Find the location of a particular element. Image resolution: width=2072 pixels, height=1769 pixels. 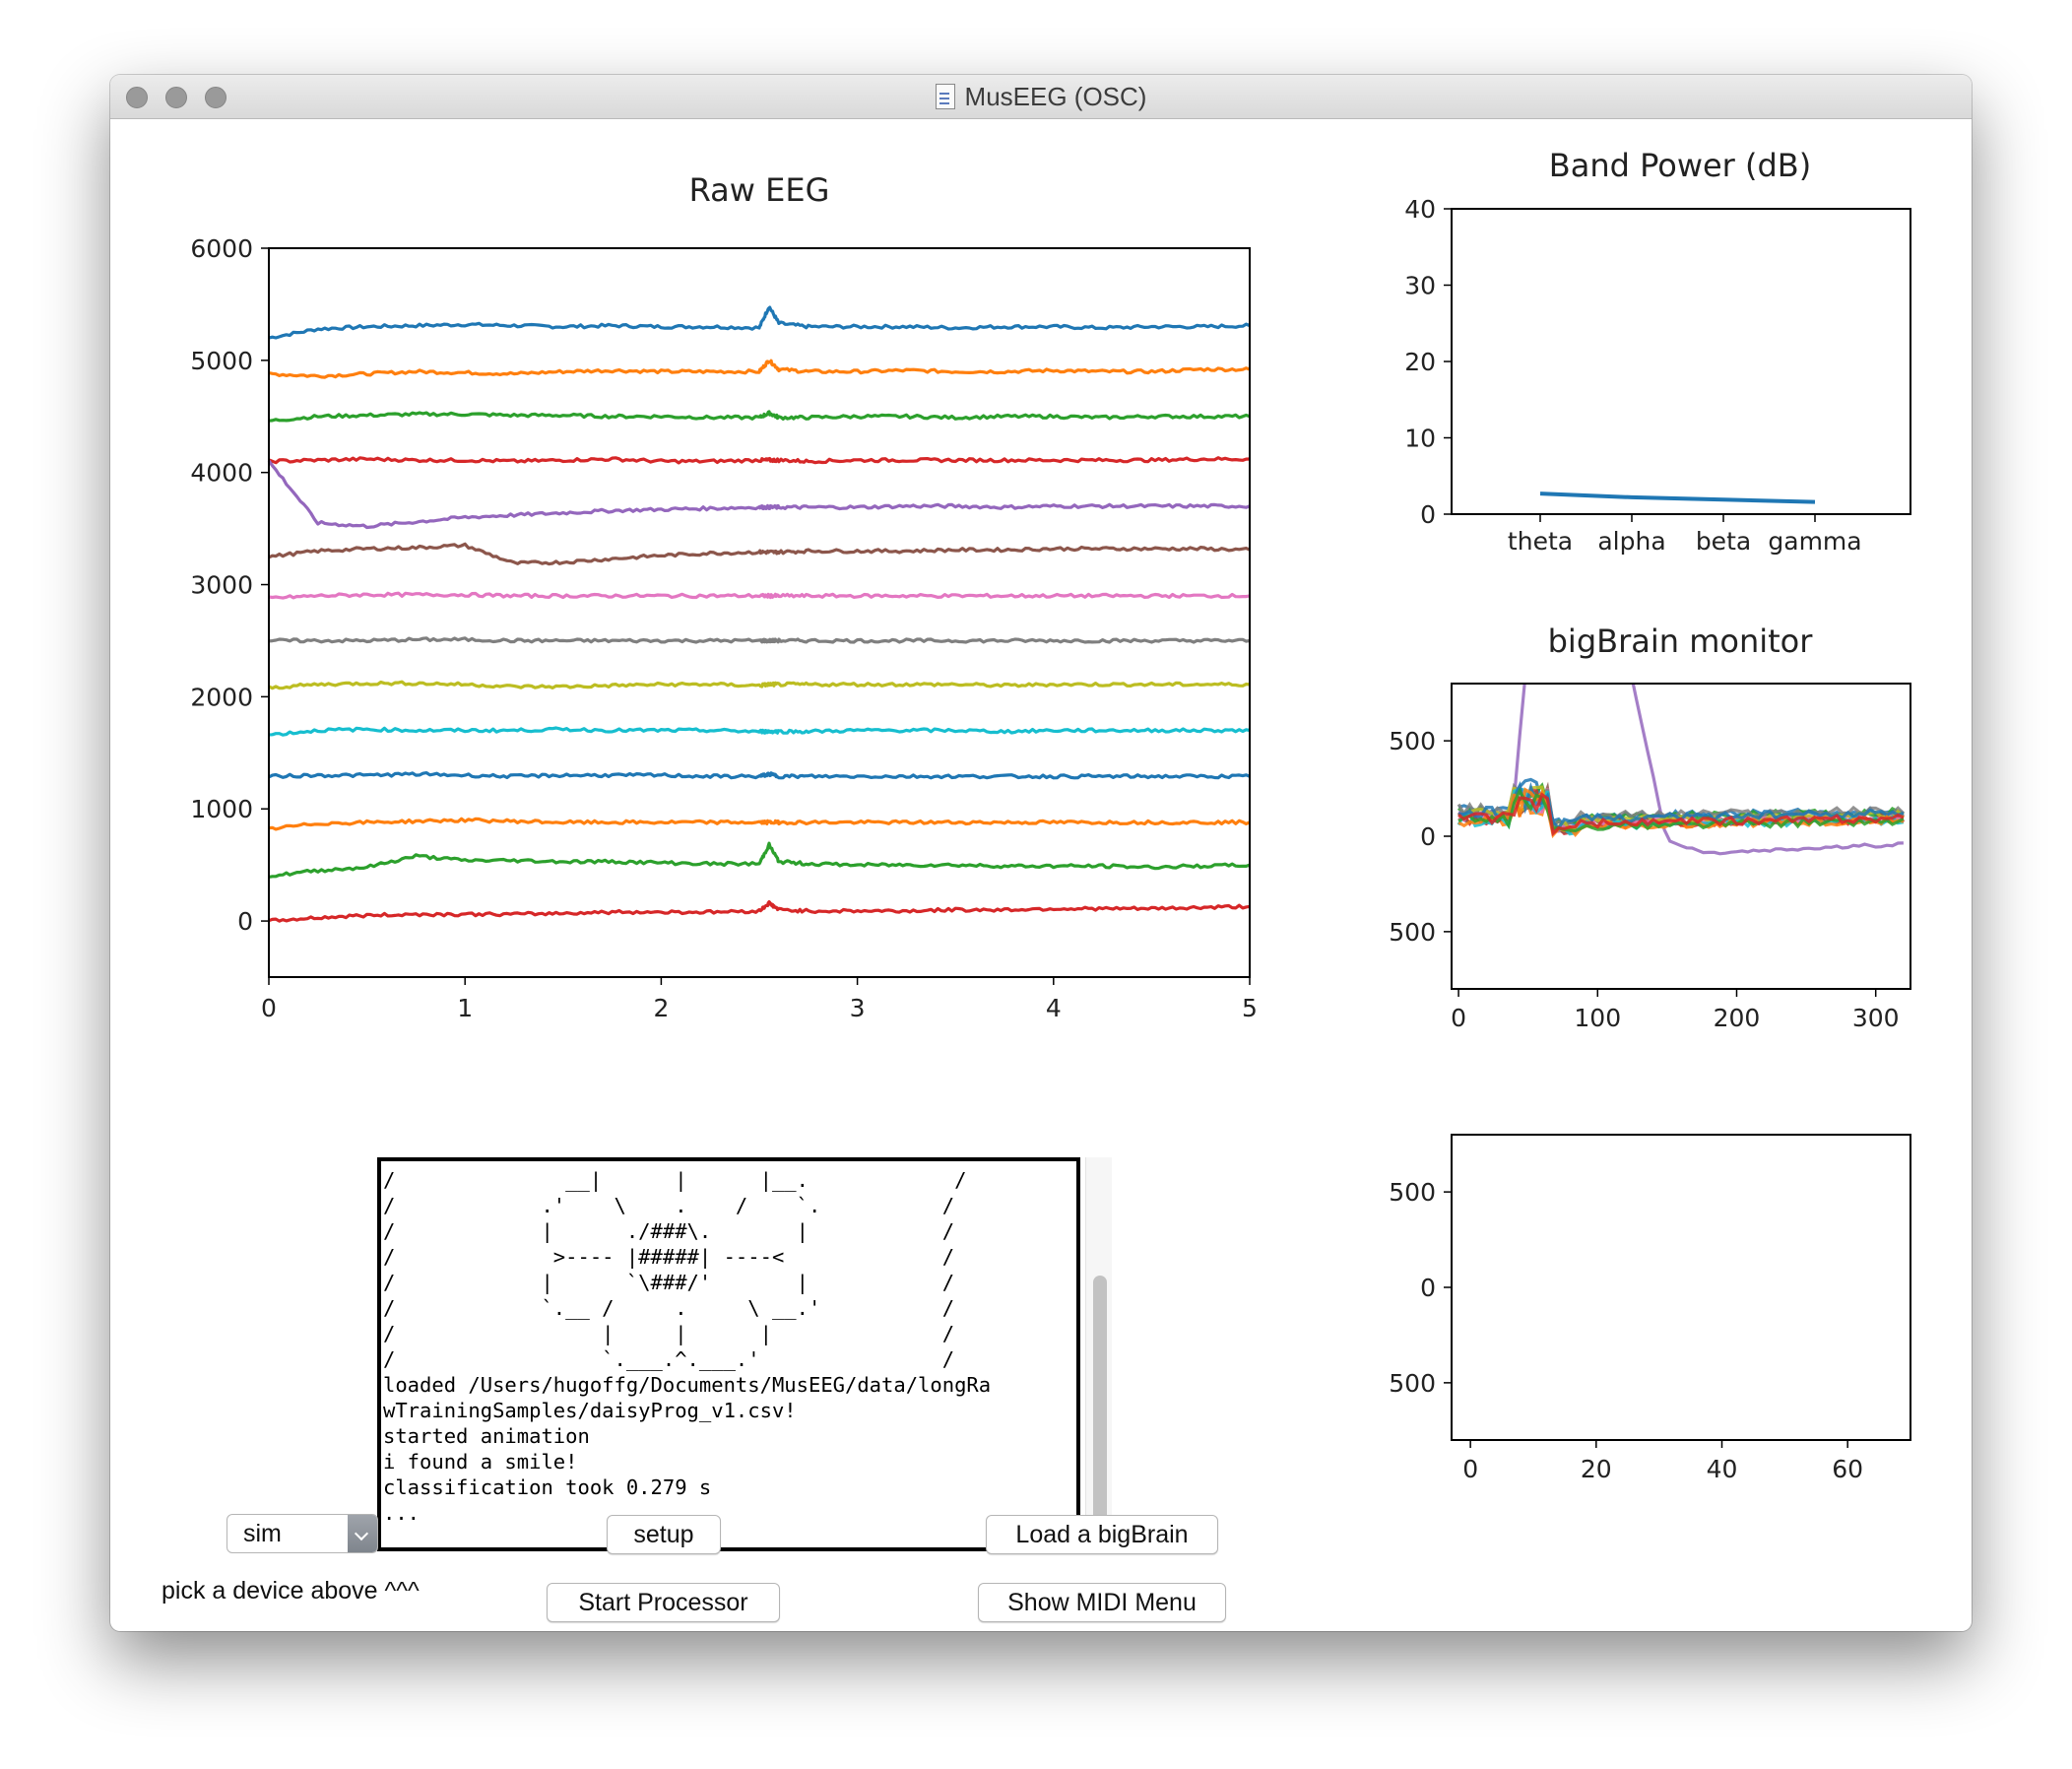

bigbrain-monitor-xtick-label: 200 is located at coordinates (1737, 1018).